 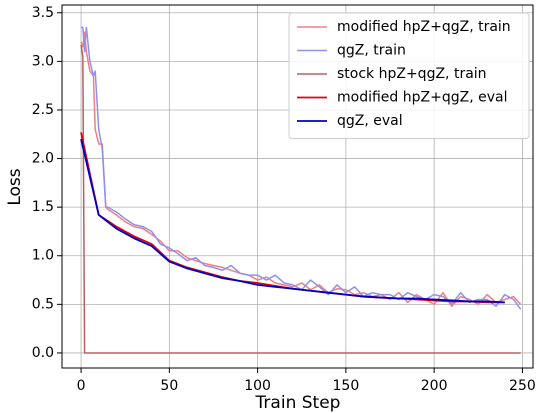 I want to click on y-tick-label: 0.5, so click(x=43, y=304).